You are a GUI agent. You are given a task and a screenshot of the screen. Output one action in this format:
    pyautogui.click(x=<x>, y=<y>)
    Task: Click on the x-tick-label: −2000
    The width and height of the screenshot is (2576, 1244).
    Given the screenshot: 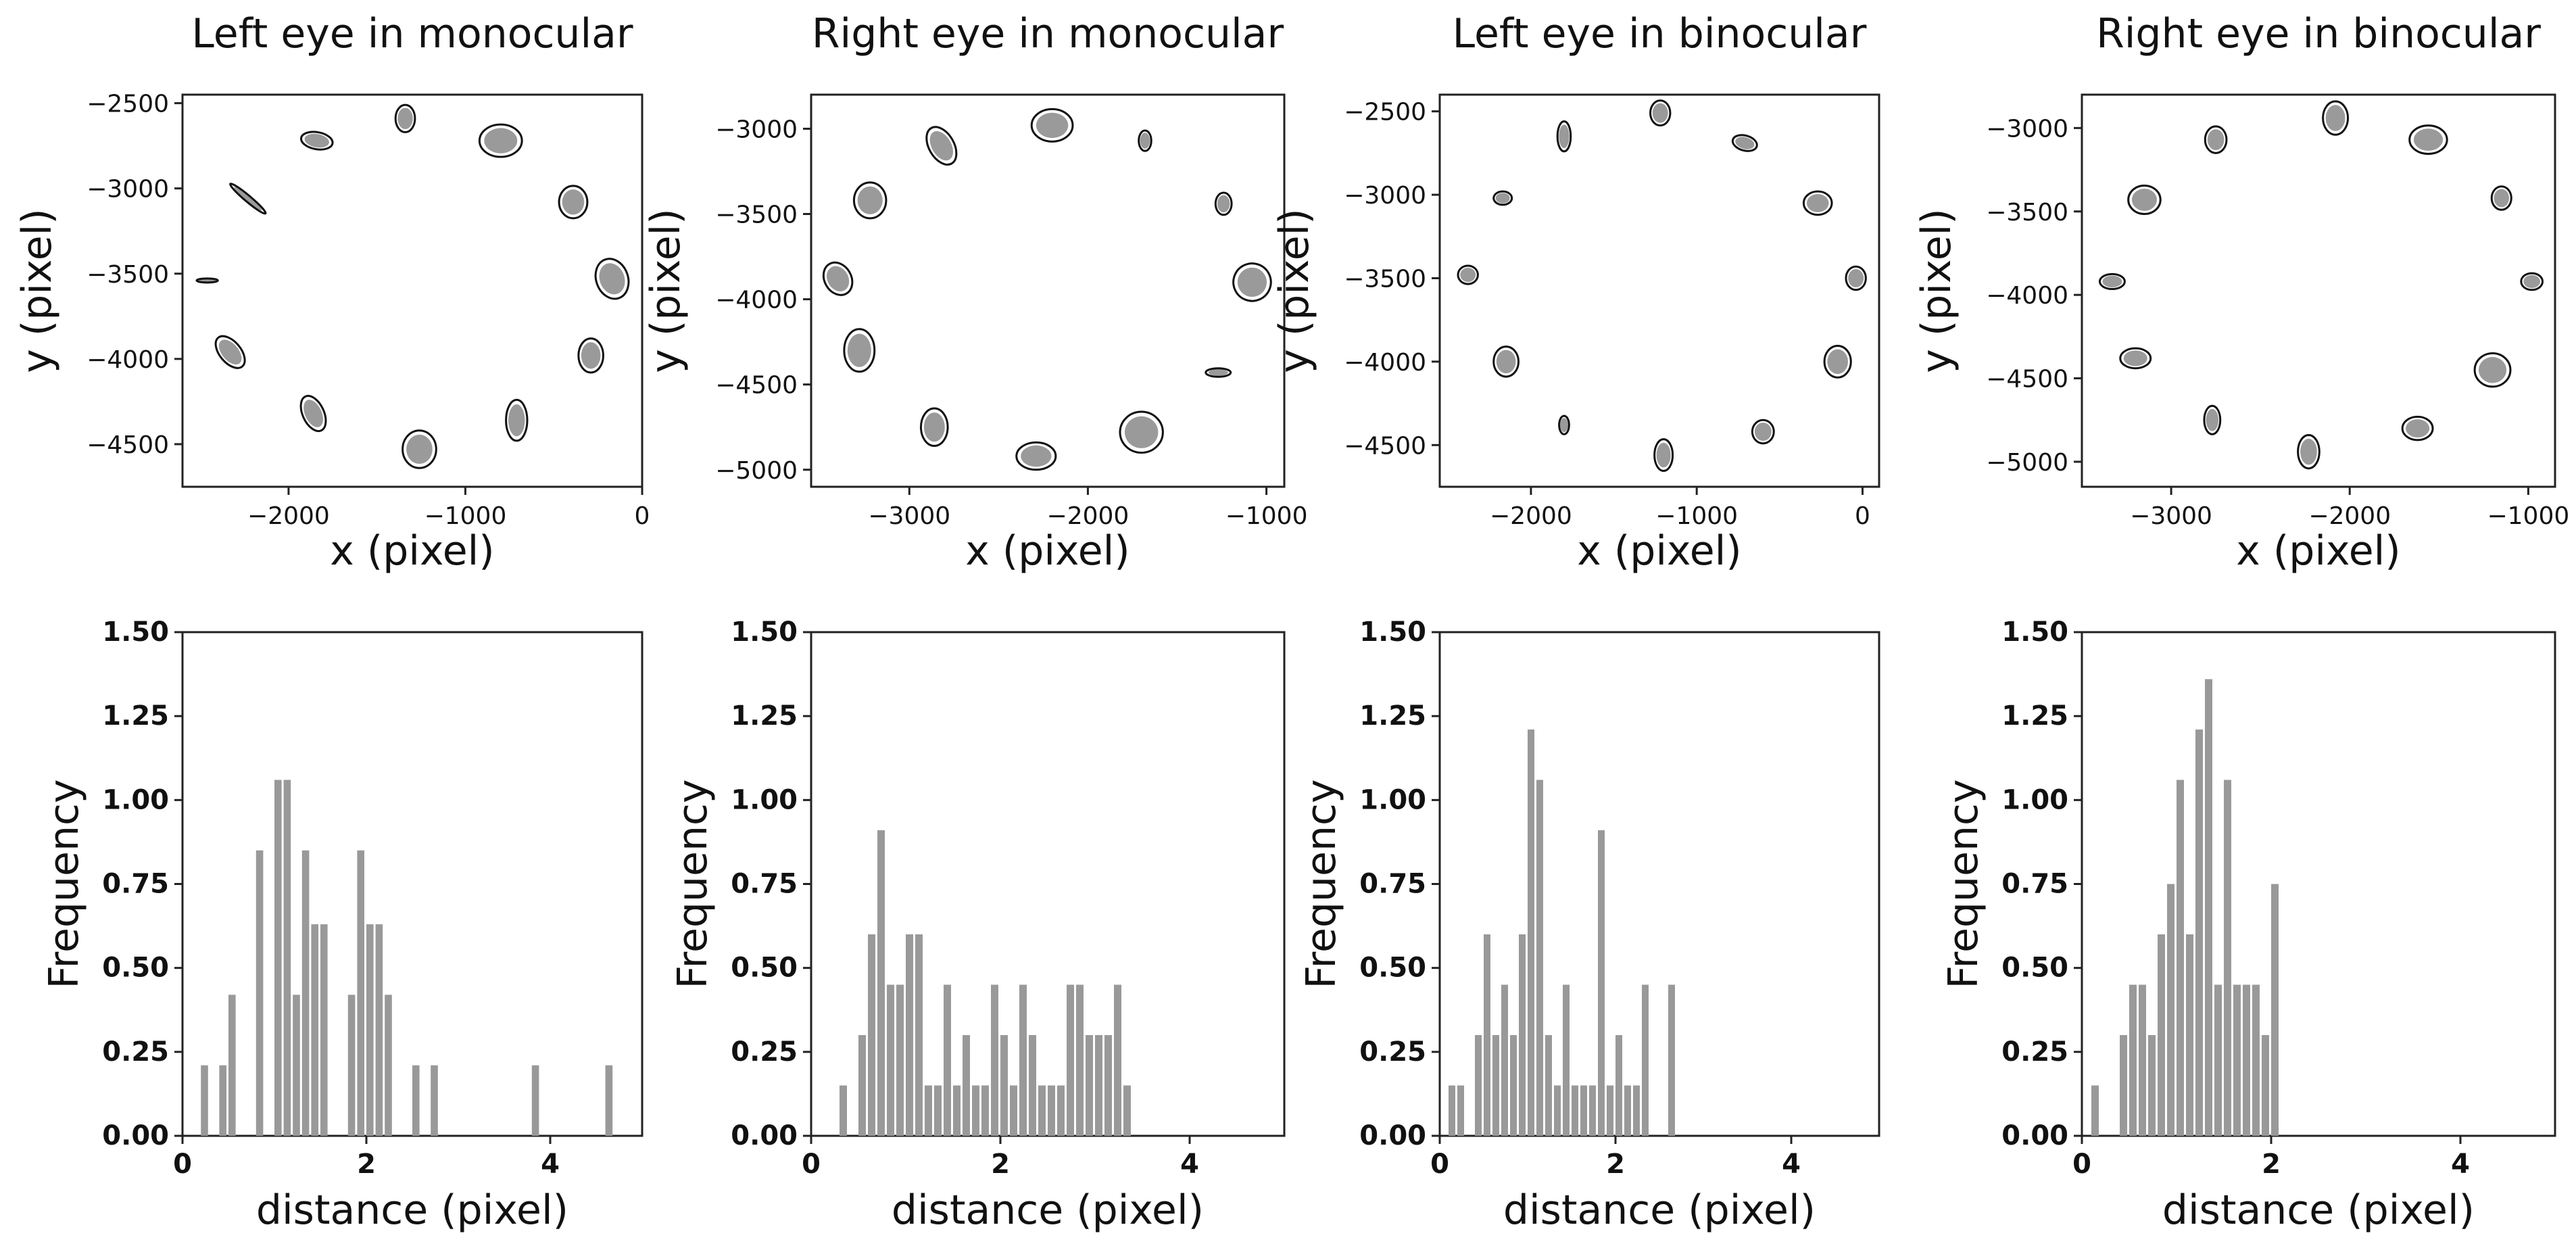 What is the action you would take?
    pyautogui.click(x=288, y=516)
    